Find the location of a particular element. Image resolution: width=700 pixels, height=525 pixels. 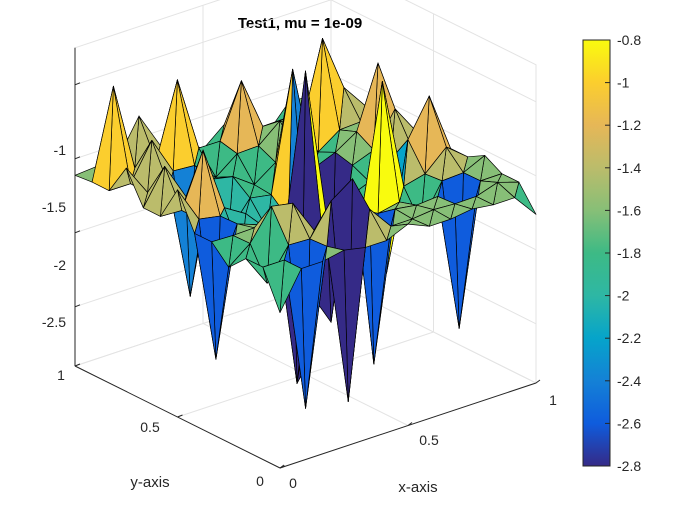

x-axis-ticks: 0 0.5 1 is located at coordinates (423, 441).